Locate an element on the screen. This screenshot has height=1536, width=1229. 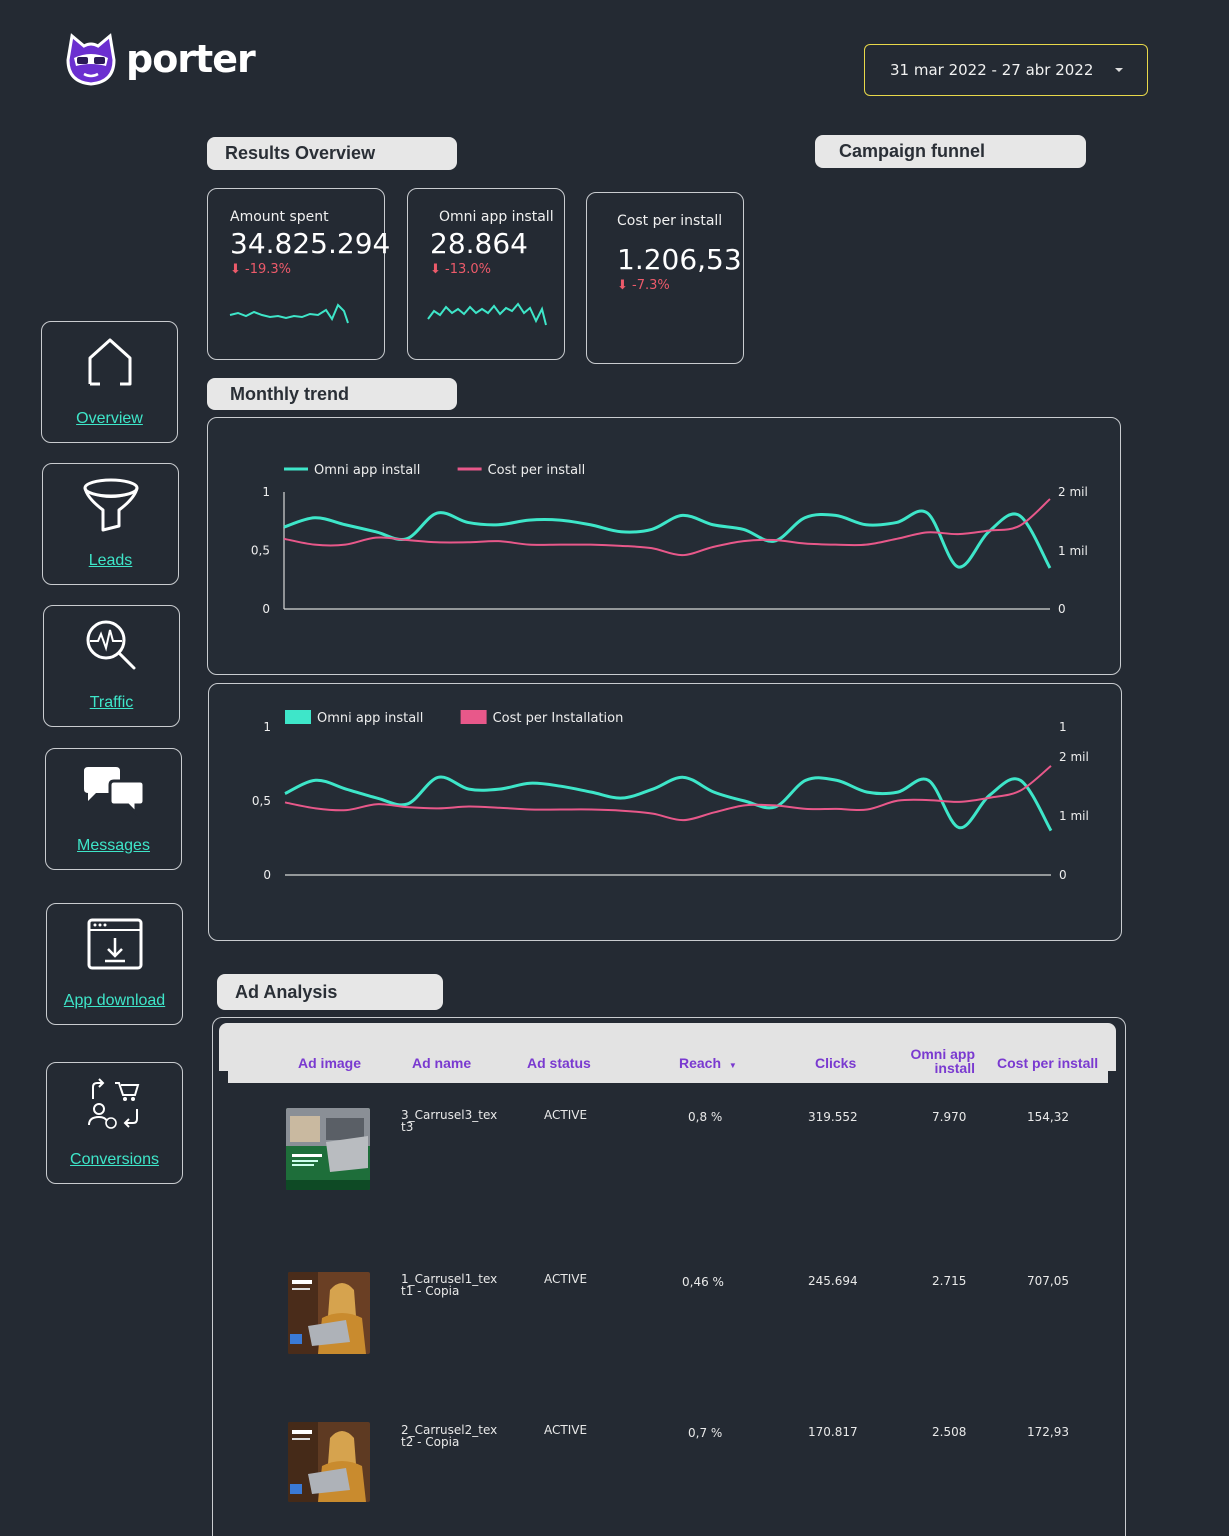
nav-overview: Overview is located at coordinates (109, 382).